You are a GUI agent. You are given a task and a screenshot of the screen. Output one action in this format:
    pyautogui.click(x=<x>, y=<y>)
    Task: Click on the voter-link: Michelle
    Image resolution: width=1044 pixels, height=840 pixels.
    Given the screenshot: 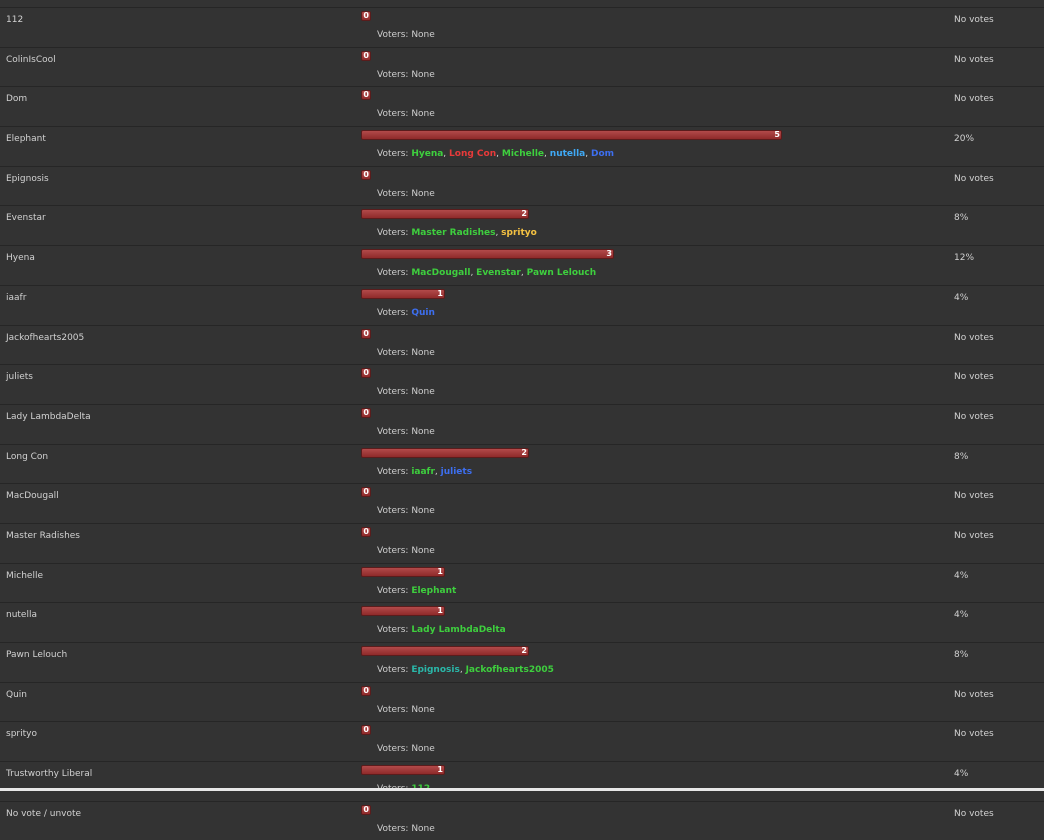 What is the action you would take?
    pyautogui.click(x=523, y=154)
    